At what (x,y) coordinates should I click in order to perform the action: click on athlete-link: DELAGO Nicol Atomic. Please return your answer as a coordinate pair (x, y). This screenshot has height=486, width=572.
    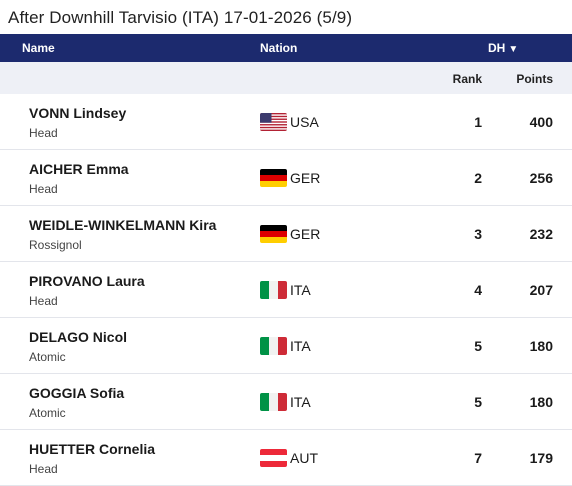
    Looking at the image, I should click on (78, 346).